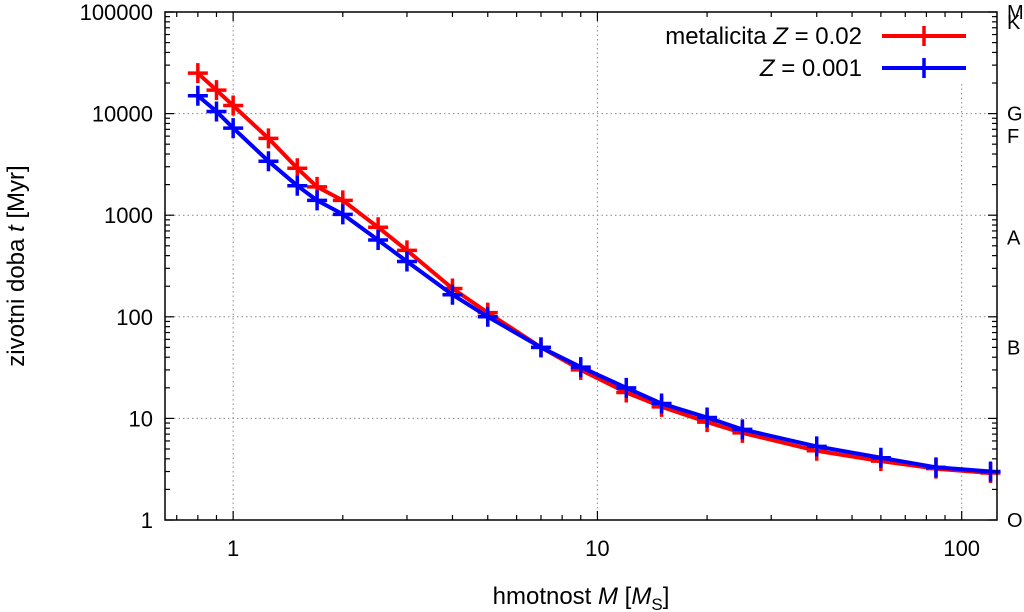 This screenshot has width=1024, height=612. Describe the element at coordinates (1015, 115) in the screenshot. I see `spectral-class-label: G` at that location.